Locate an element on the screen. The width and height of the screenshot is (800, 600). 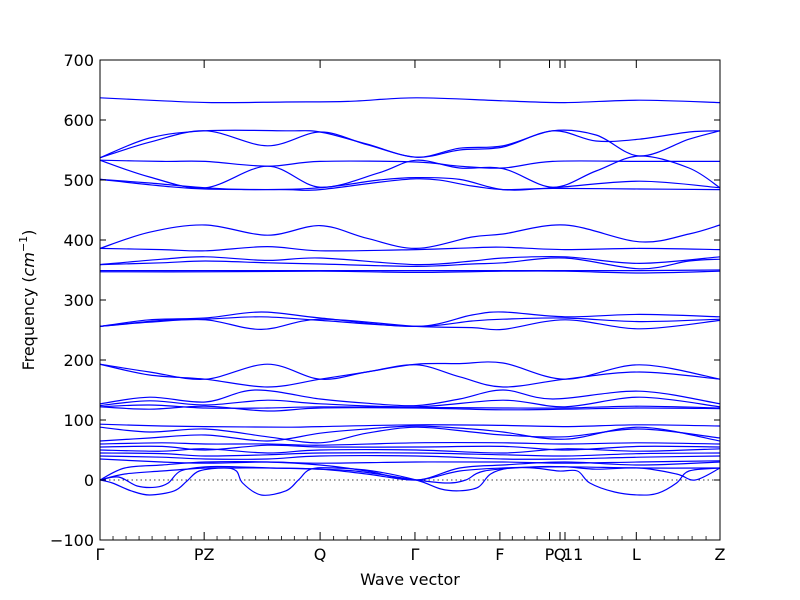
x-tick-label-9: Z is located at coordinates (720, 554).